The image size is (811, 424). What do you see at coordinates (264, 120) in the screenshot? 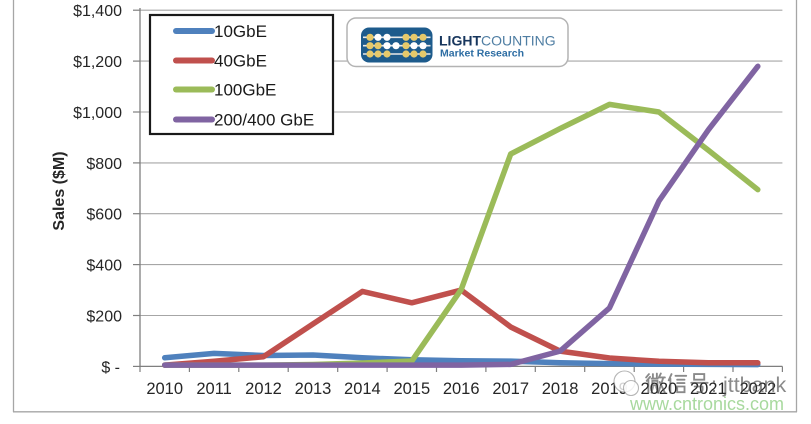
I see `svg-text: 200/400 GbE` at bounding box center [264, 120].